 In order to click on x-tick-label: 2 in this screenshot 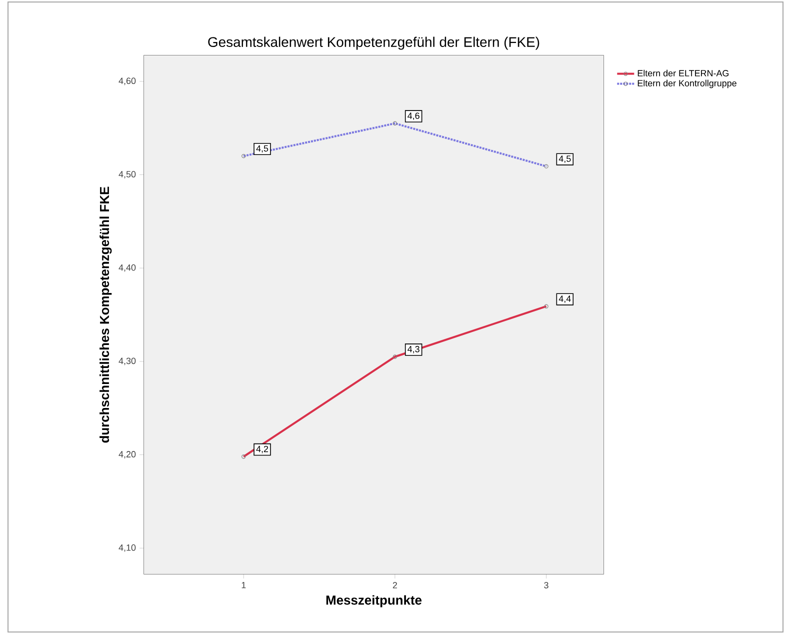, I will do `click(394, 585)`.